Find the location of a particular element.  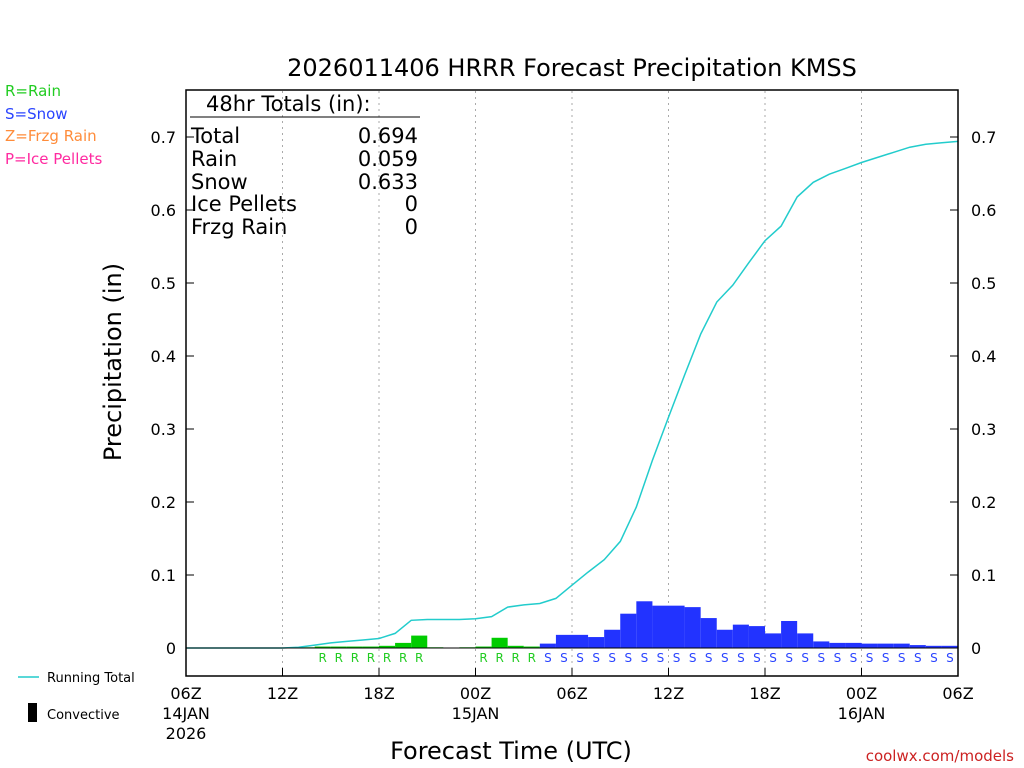

totals-value-ice-pellets: 0 is located at coordinates (411, 204).